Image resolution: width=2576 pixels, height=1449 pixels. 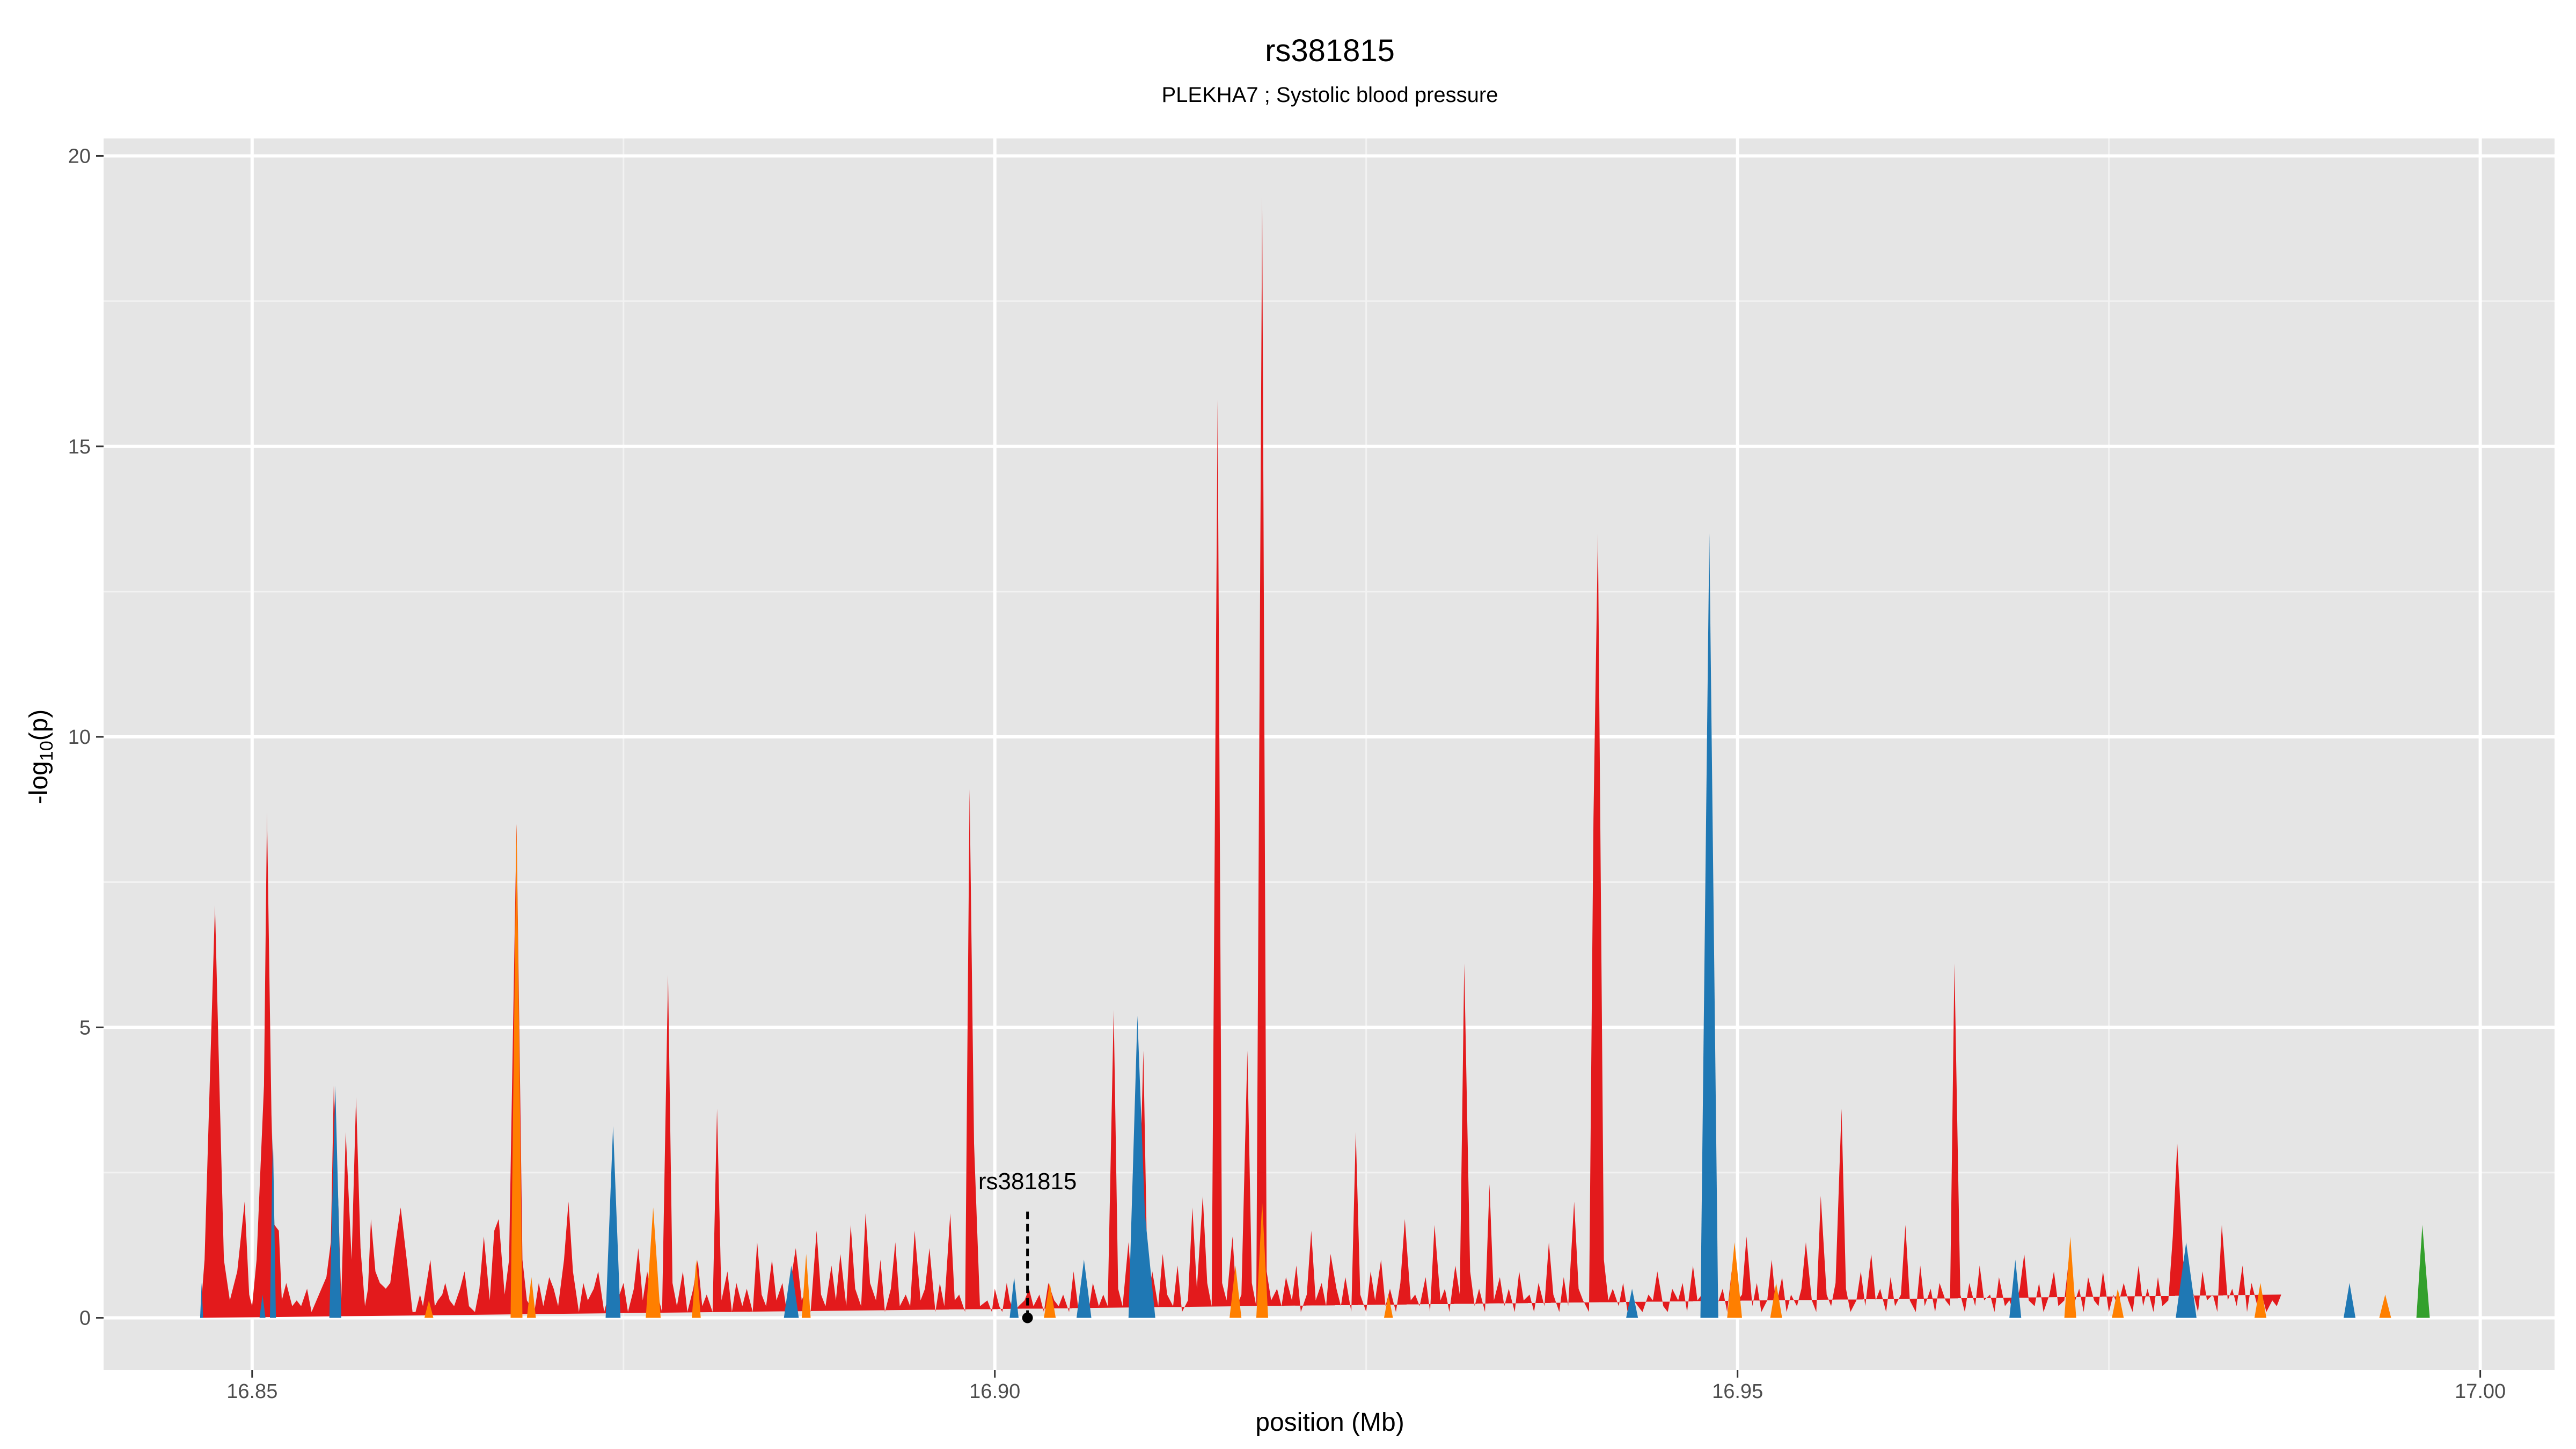 What do you see at coordinates (2480, 1391) in the screenshot?
I see `x-tick-label: 17.00` at bounding box center [2480, 1391].